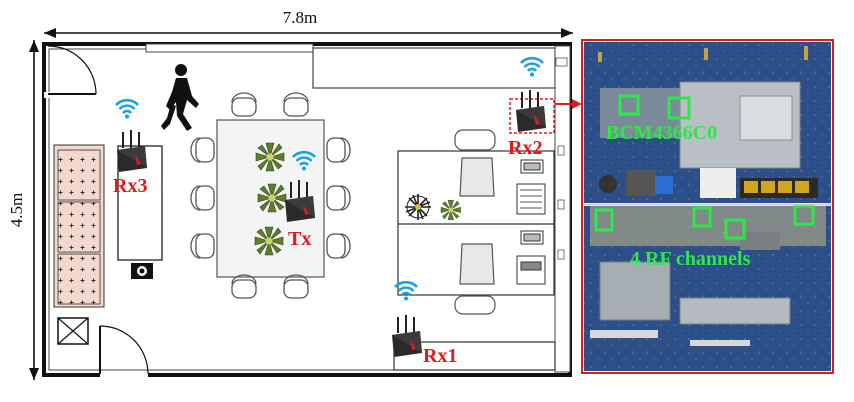  I want to click on rx3-router: Rx3, so click(130, 147).